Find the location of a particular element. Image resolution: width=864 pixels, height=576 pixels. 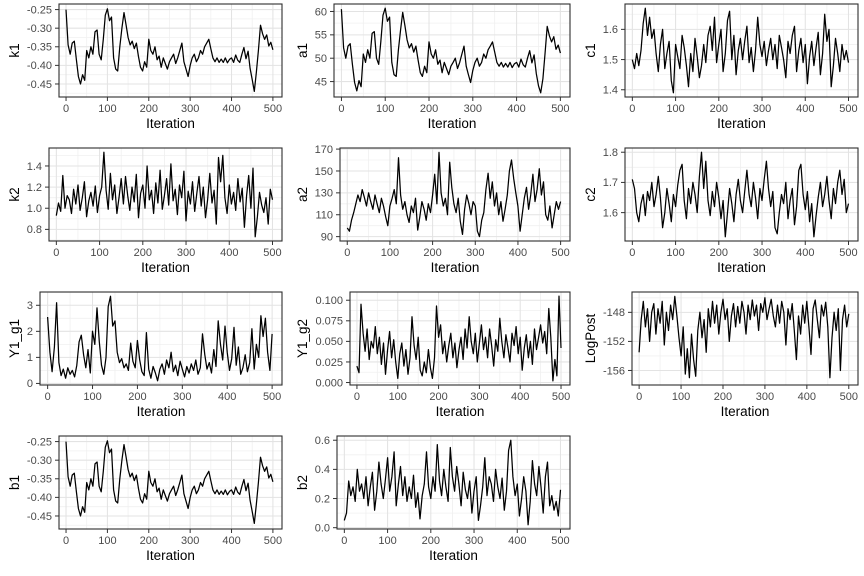

y-tick-label: 110 is located at coordinates (324, 216).